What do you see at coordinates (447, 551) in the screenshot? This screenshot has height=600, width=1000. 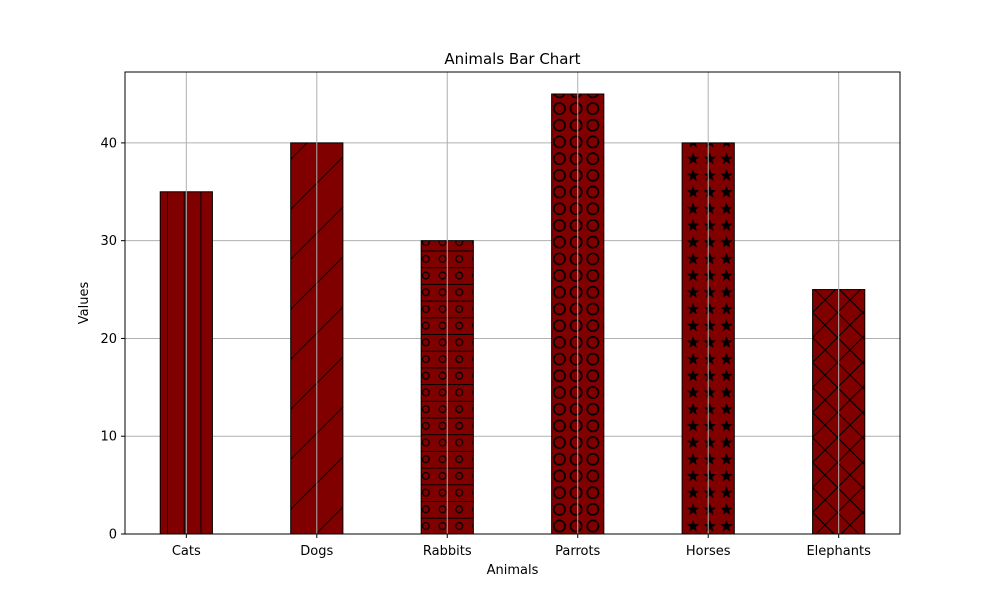 I see `x-tick-label: Rabbits` at bounding box center [447, 551].